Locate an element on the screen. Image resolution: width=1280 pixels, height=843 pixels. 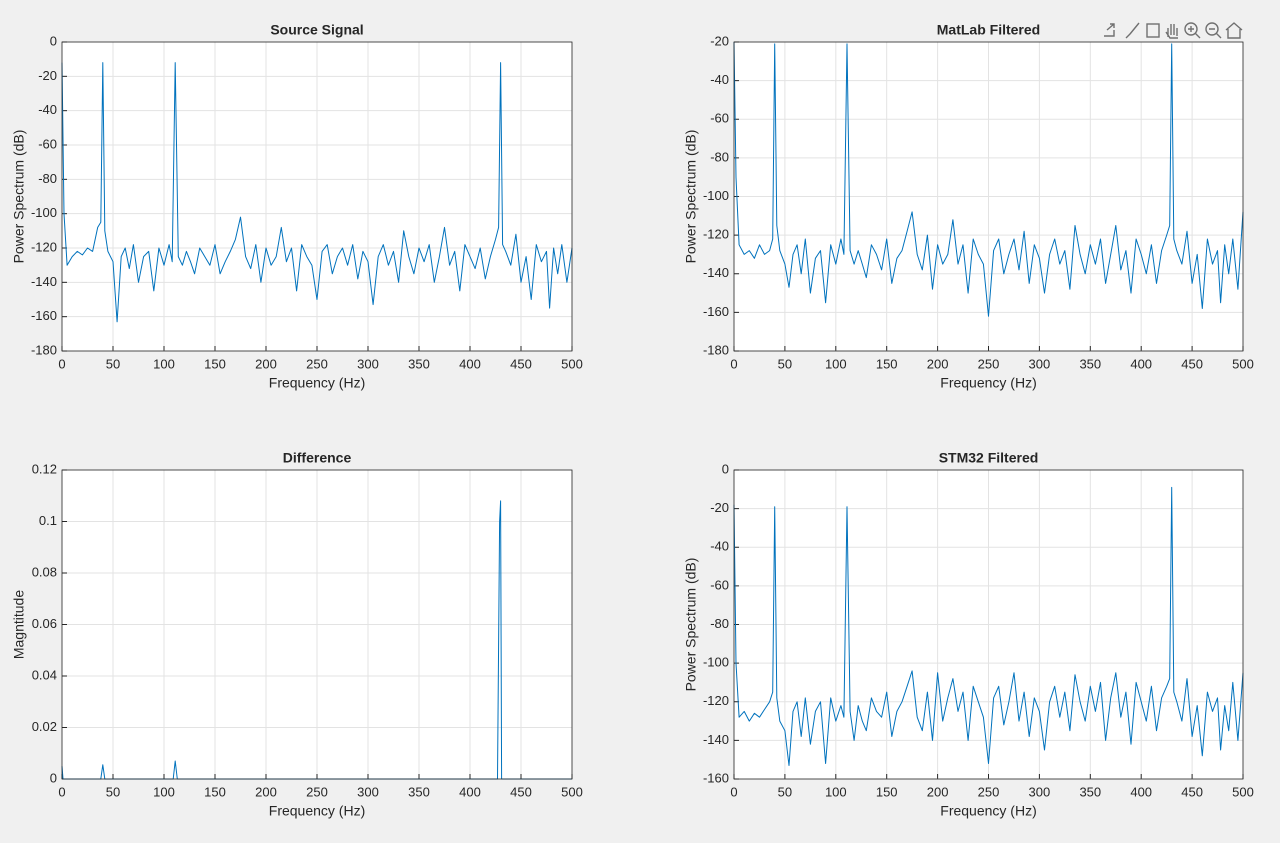
chart-title: Source Signal is located at coordinates (316, 30).